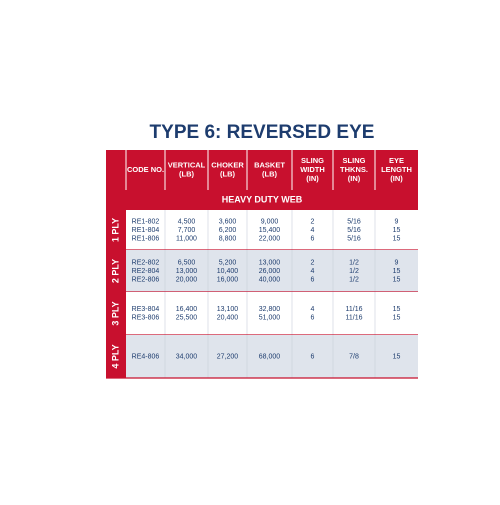 The height and width of the screenshot is (505, 500). I want to click on cell: 11,000, so click(186, 238).